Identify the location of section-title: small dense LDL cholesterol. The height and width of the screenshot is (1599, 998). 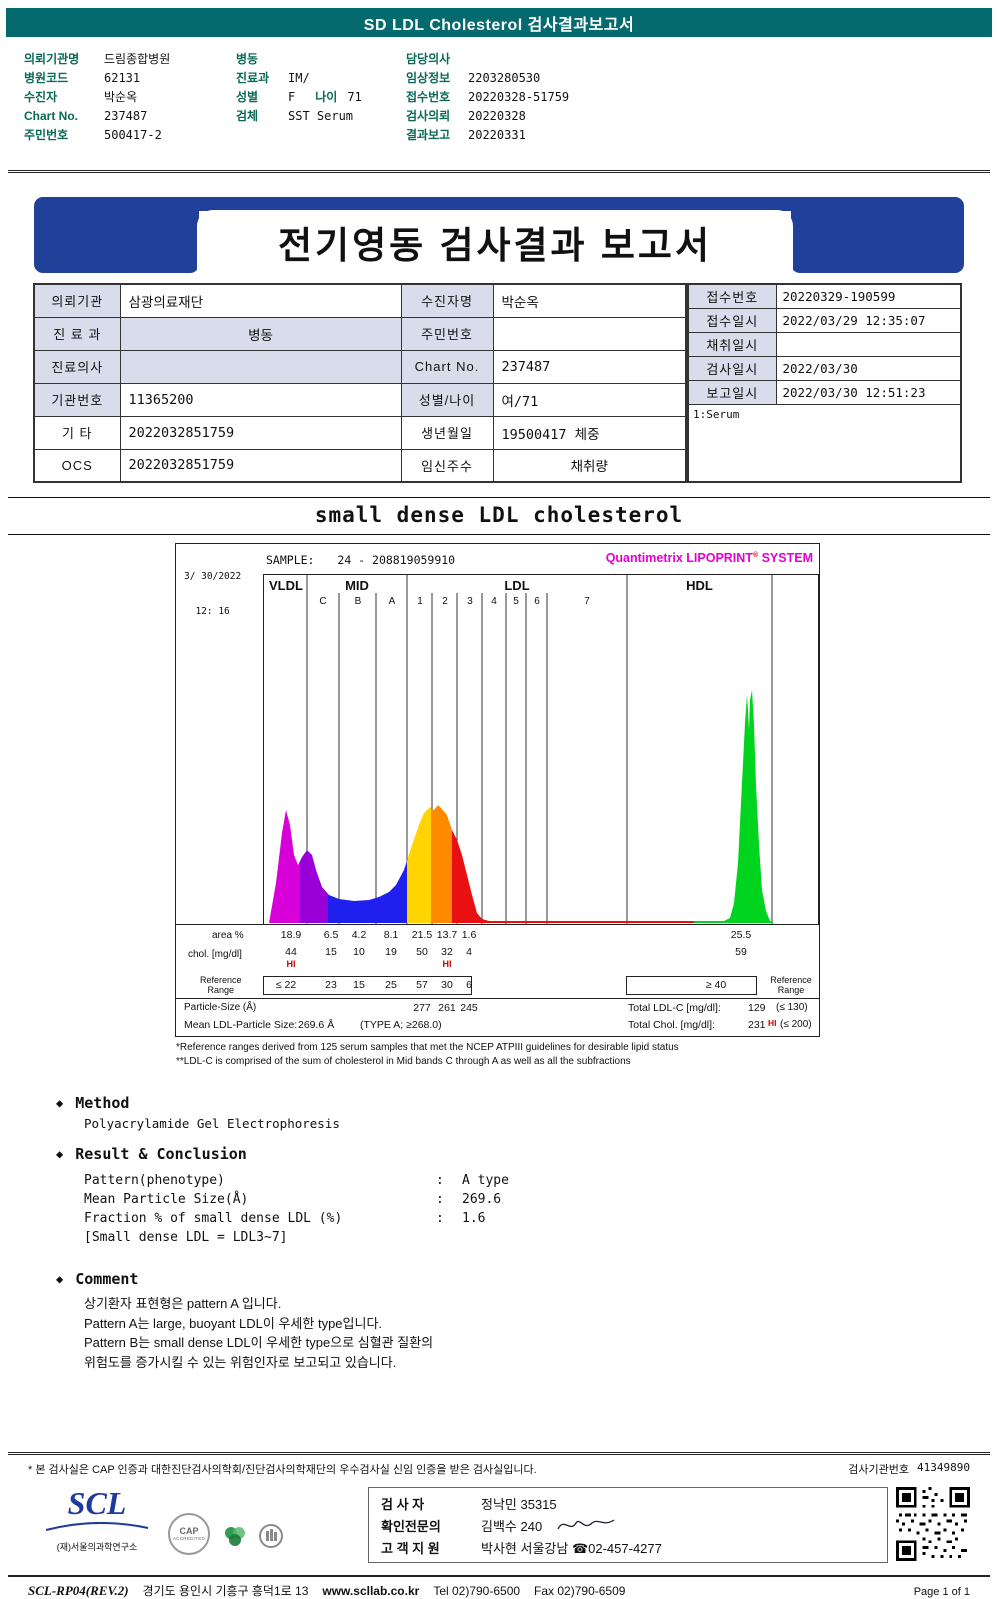
(499, 515).